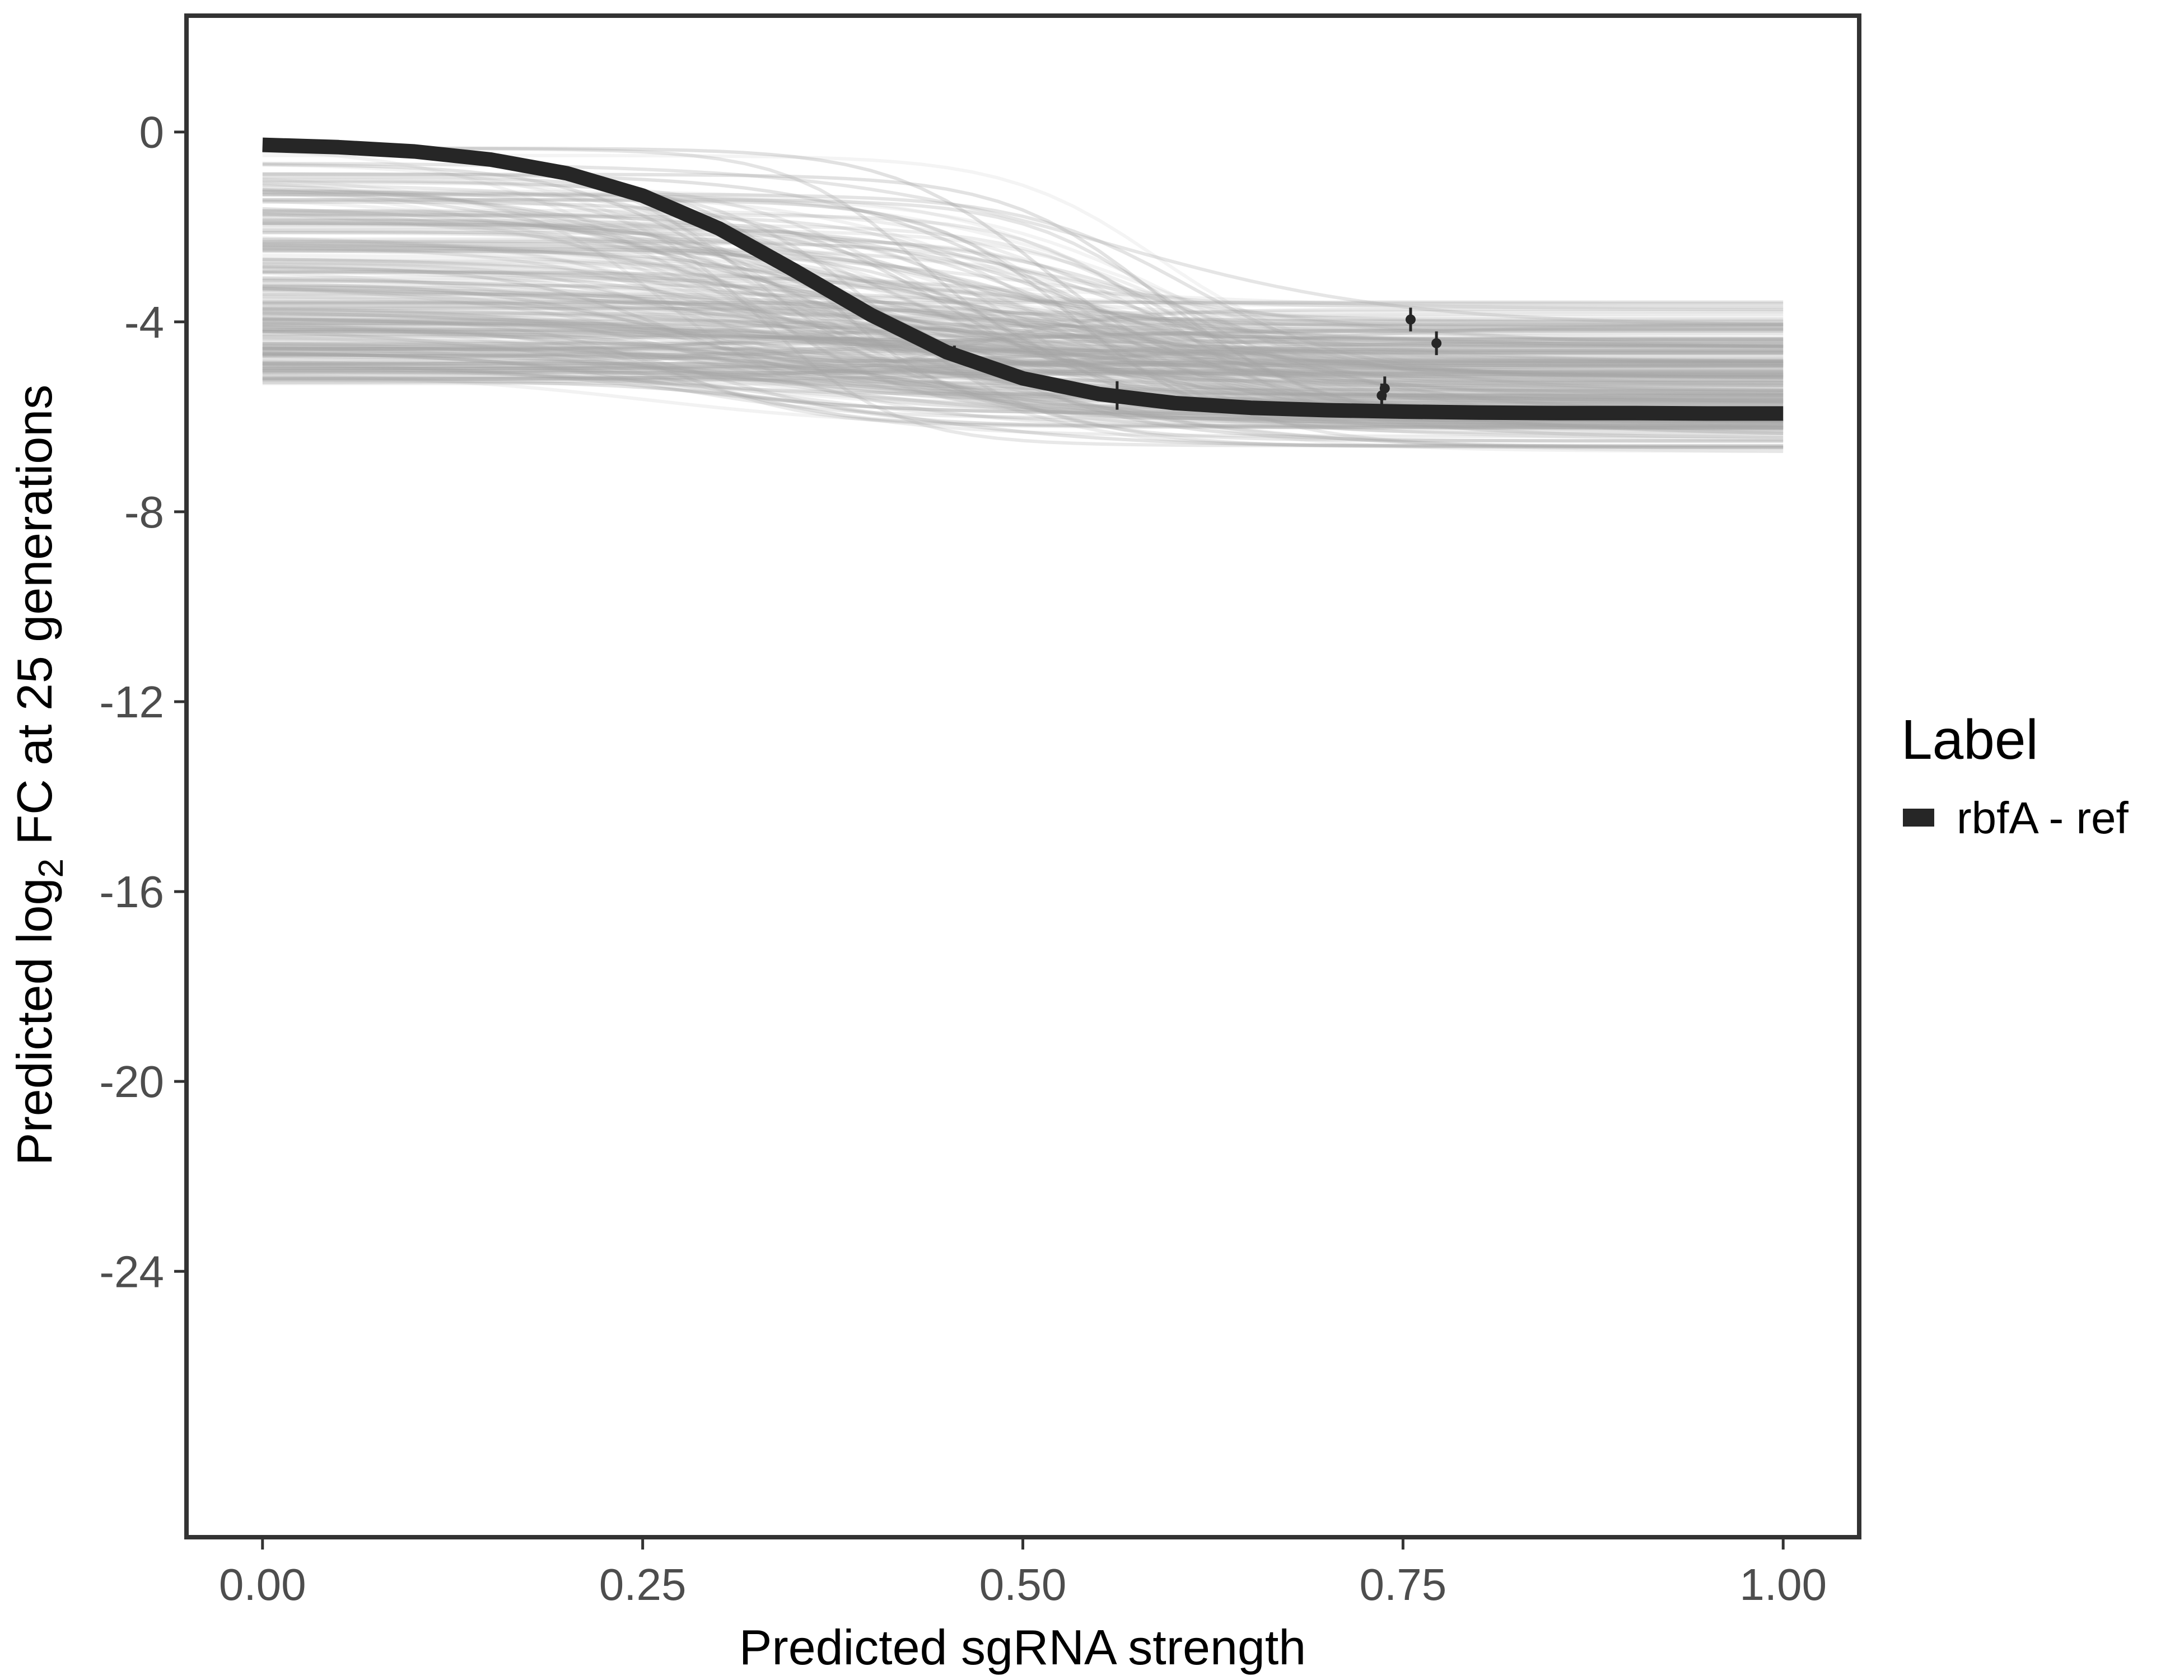  Describe the element at coordinates (144, 322) in the screenshot. I see `y-tick-label: -4` at that location.